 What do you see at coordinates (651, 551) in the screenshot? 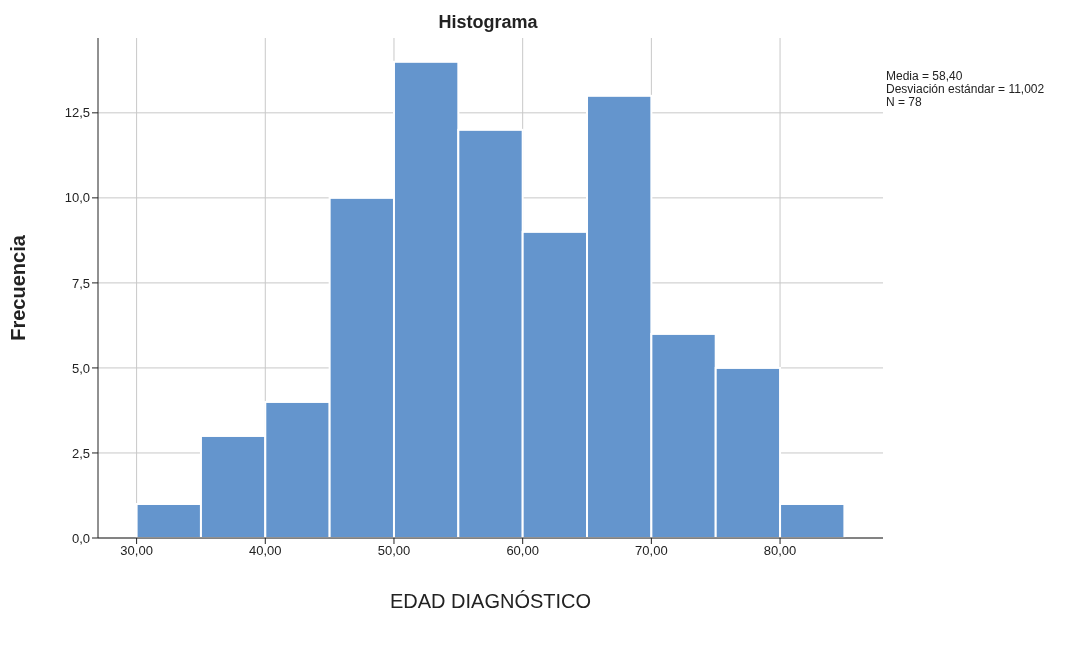
I see `x-tick-label: 70,00` at bounding box center [651, 551].